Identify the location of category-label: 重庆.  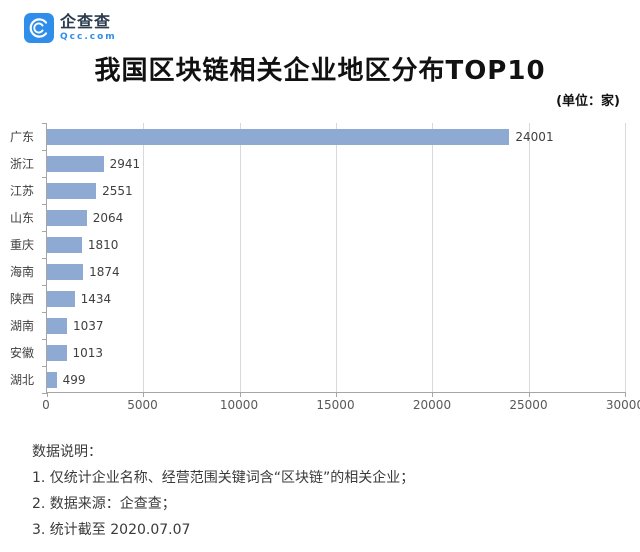
(22, 245).